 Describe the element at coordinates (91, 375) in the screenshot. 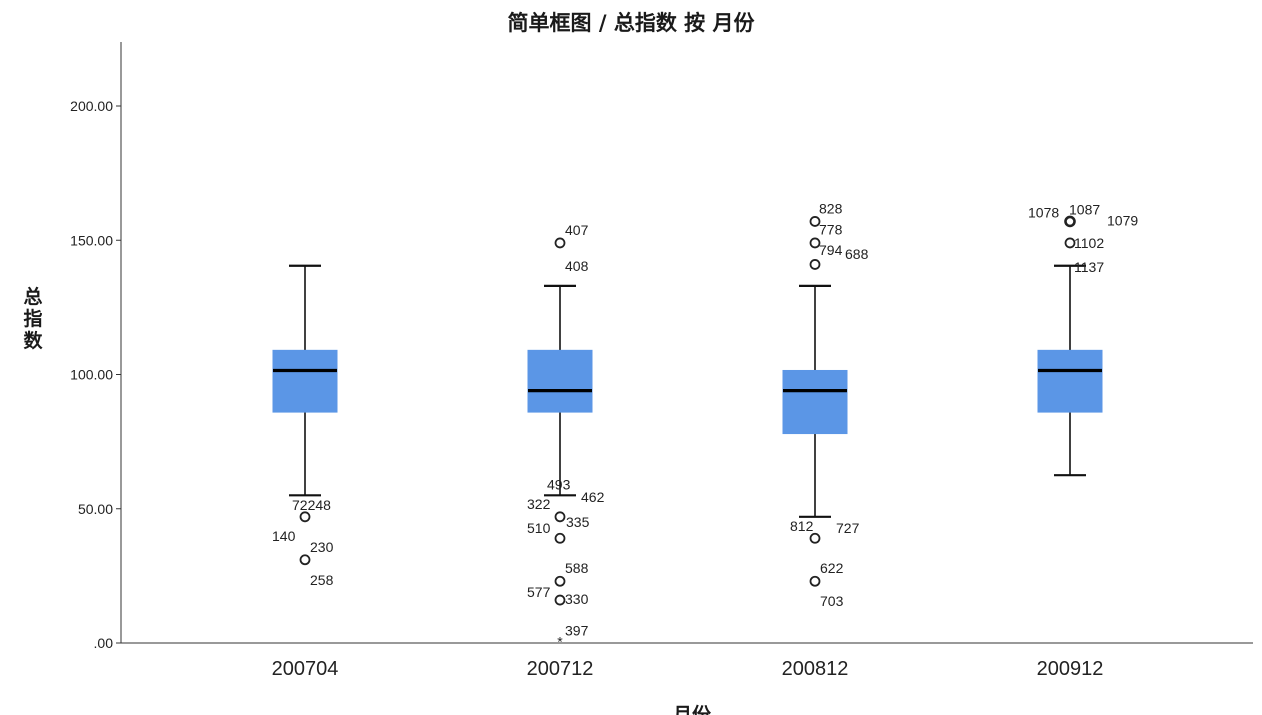

I see `y-tick-label: 100.00` at that location.